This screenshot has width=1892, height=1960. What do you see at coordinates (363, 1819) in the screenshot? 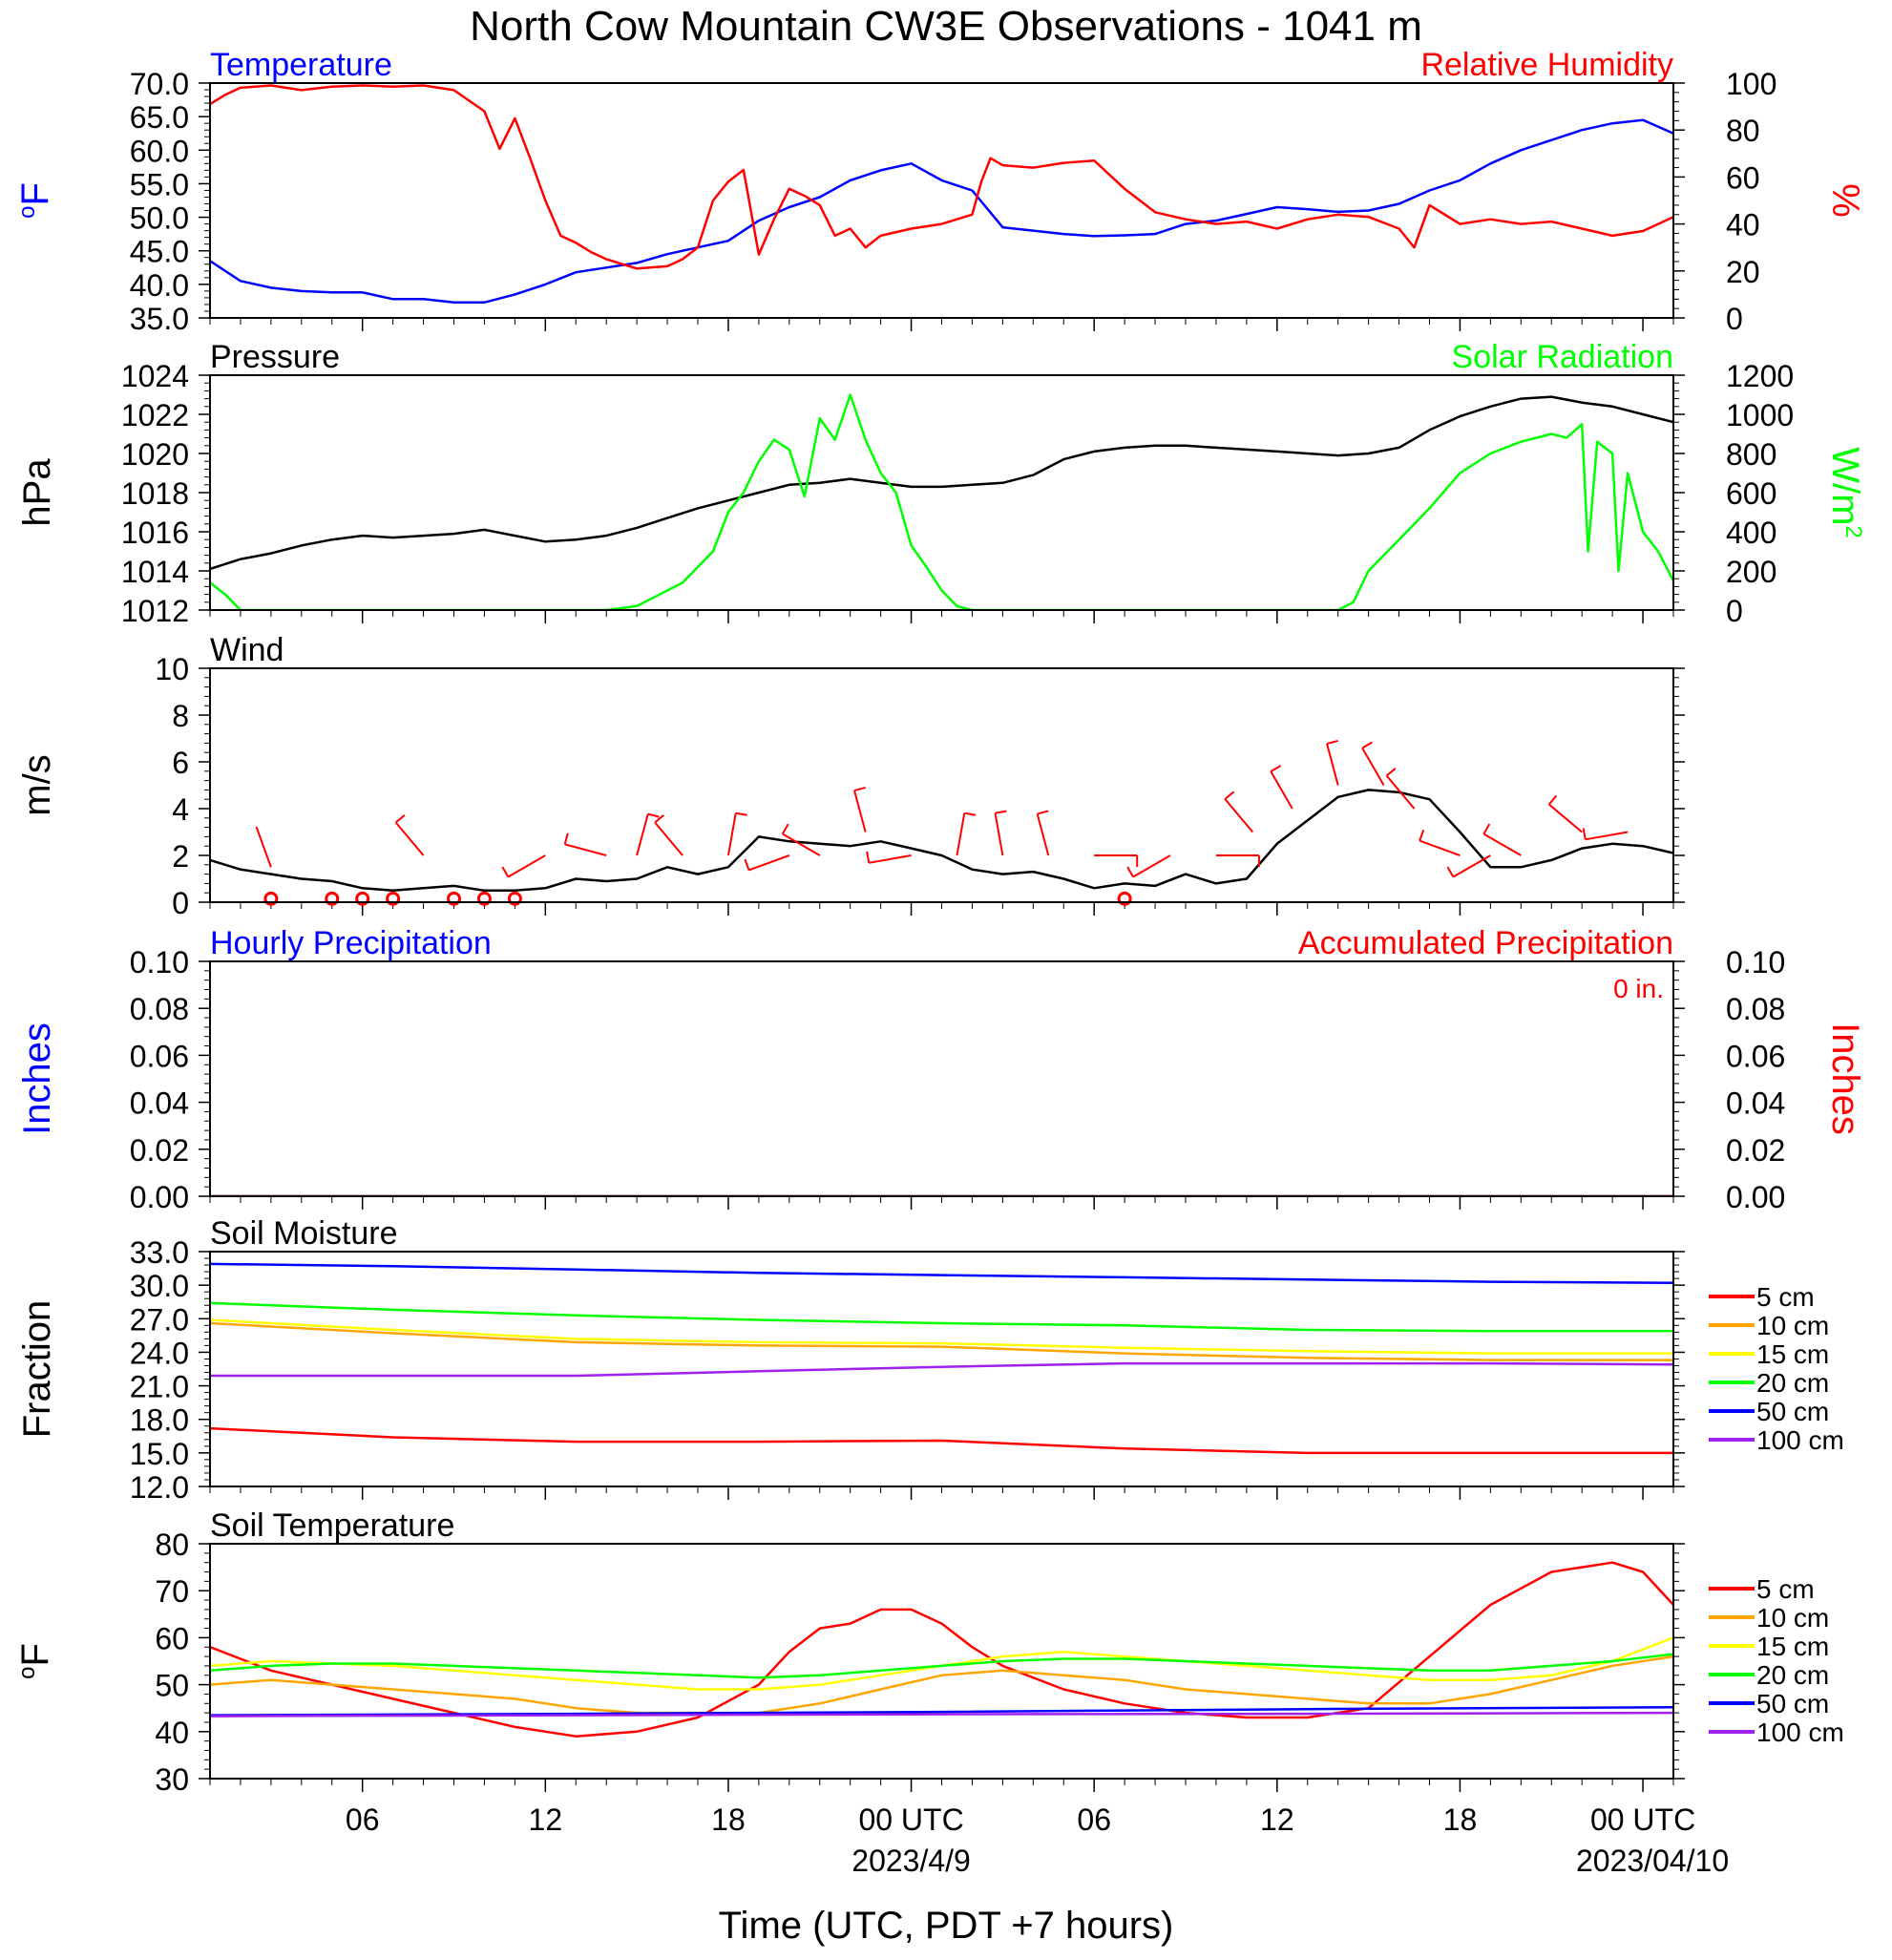
I see `x-tick-label: 06` at bounding box center [363, 1819].